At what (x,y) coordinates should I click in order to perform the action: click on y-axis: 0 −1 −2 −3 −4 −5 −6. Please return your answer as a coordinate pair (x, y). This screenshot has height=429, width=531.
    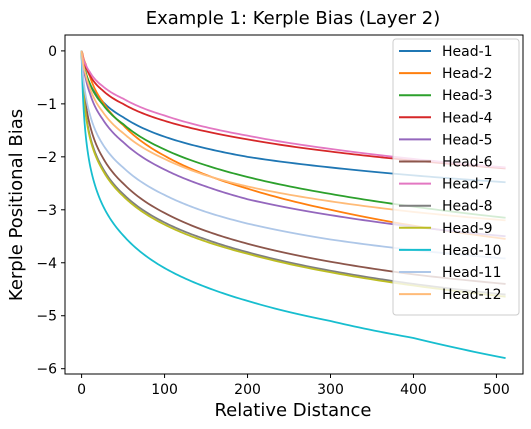
    Looking at the image, I should click on (50, 211).